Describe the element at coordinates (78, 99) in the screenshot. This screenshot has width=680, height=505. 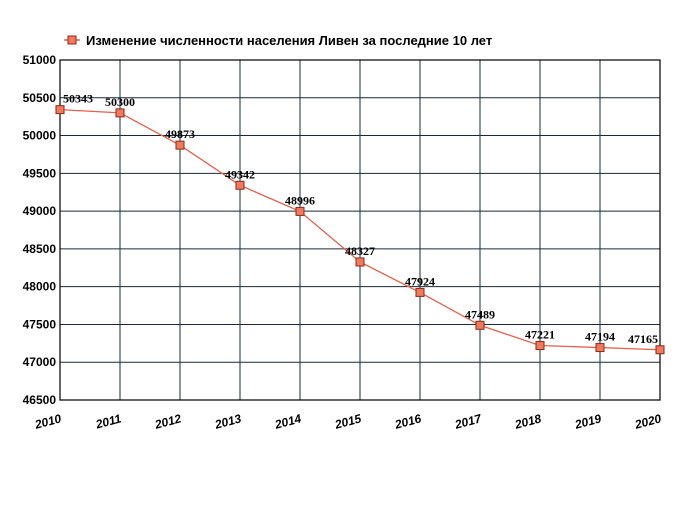
I see `data-label-2010: 50343` at that location.